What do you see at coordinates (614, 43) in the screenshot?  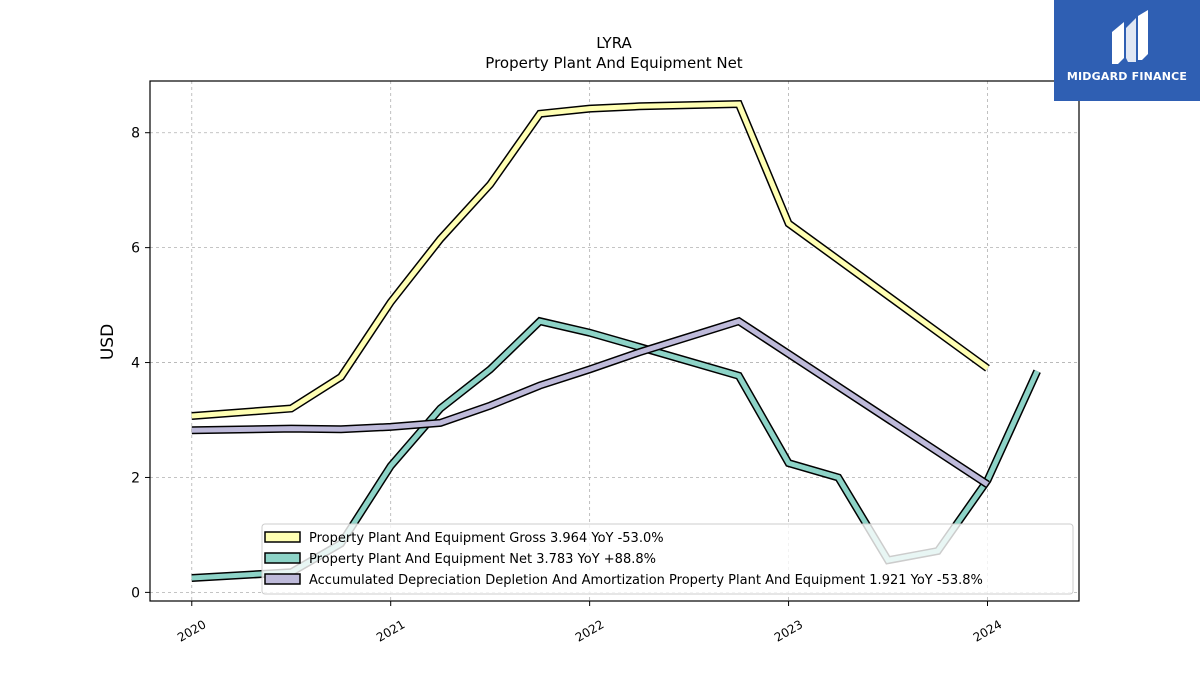 I see `chart-title: LYRA` at bounding box center [614, 43].